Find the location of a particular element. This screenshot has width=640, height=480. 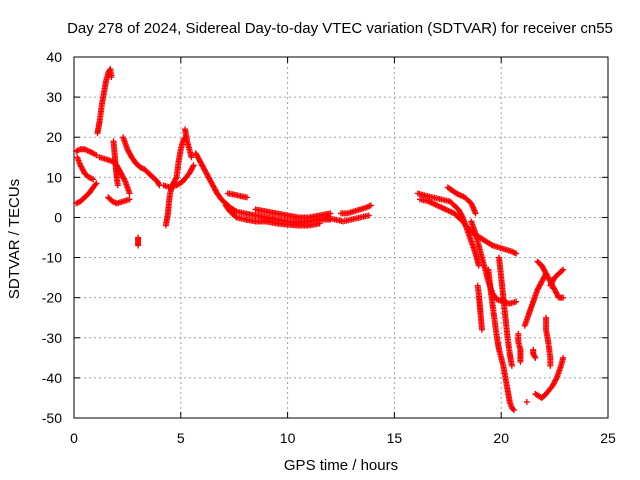

series-arc32 is located at coordinates (557, 277).